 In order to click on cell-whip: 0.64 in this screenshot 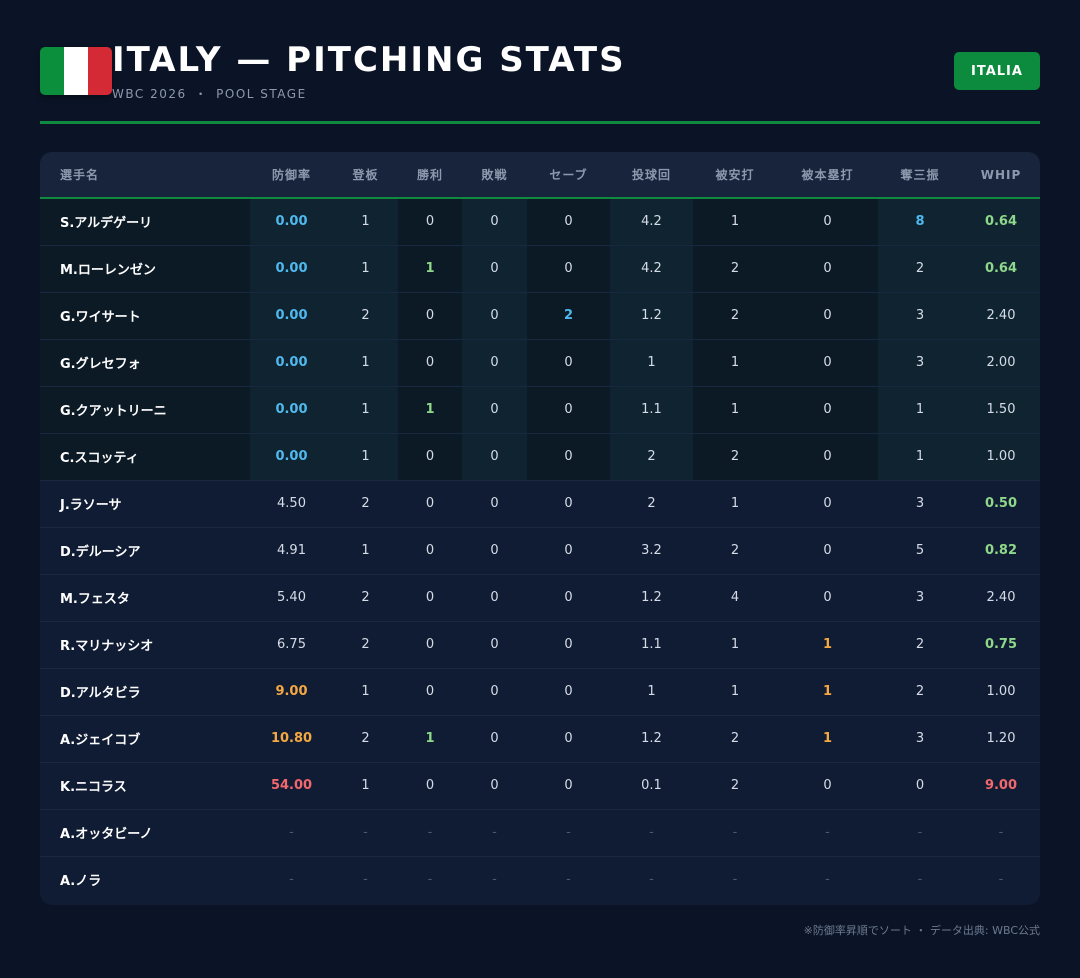, I will do `click(1001, 269)`.